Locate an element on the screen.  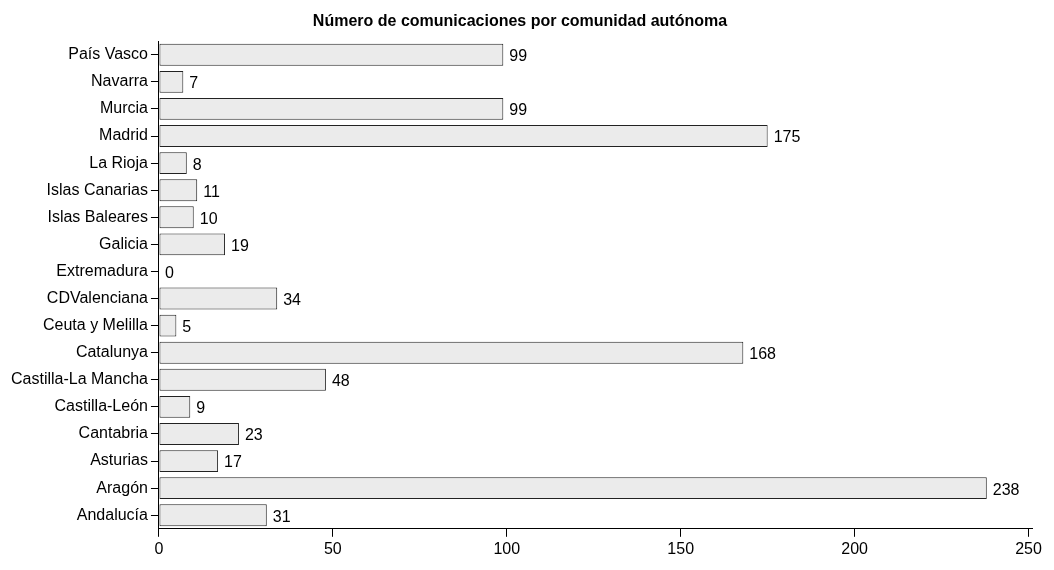
y-tick-label: Islas Canarias is located at coordinates (97, 189).